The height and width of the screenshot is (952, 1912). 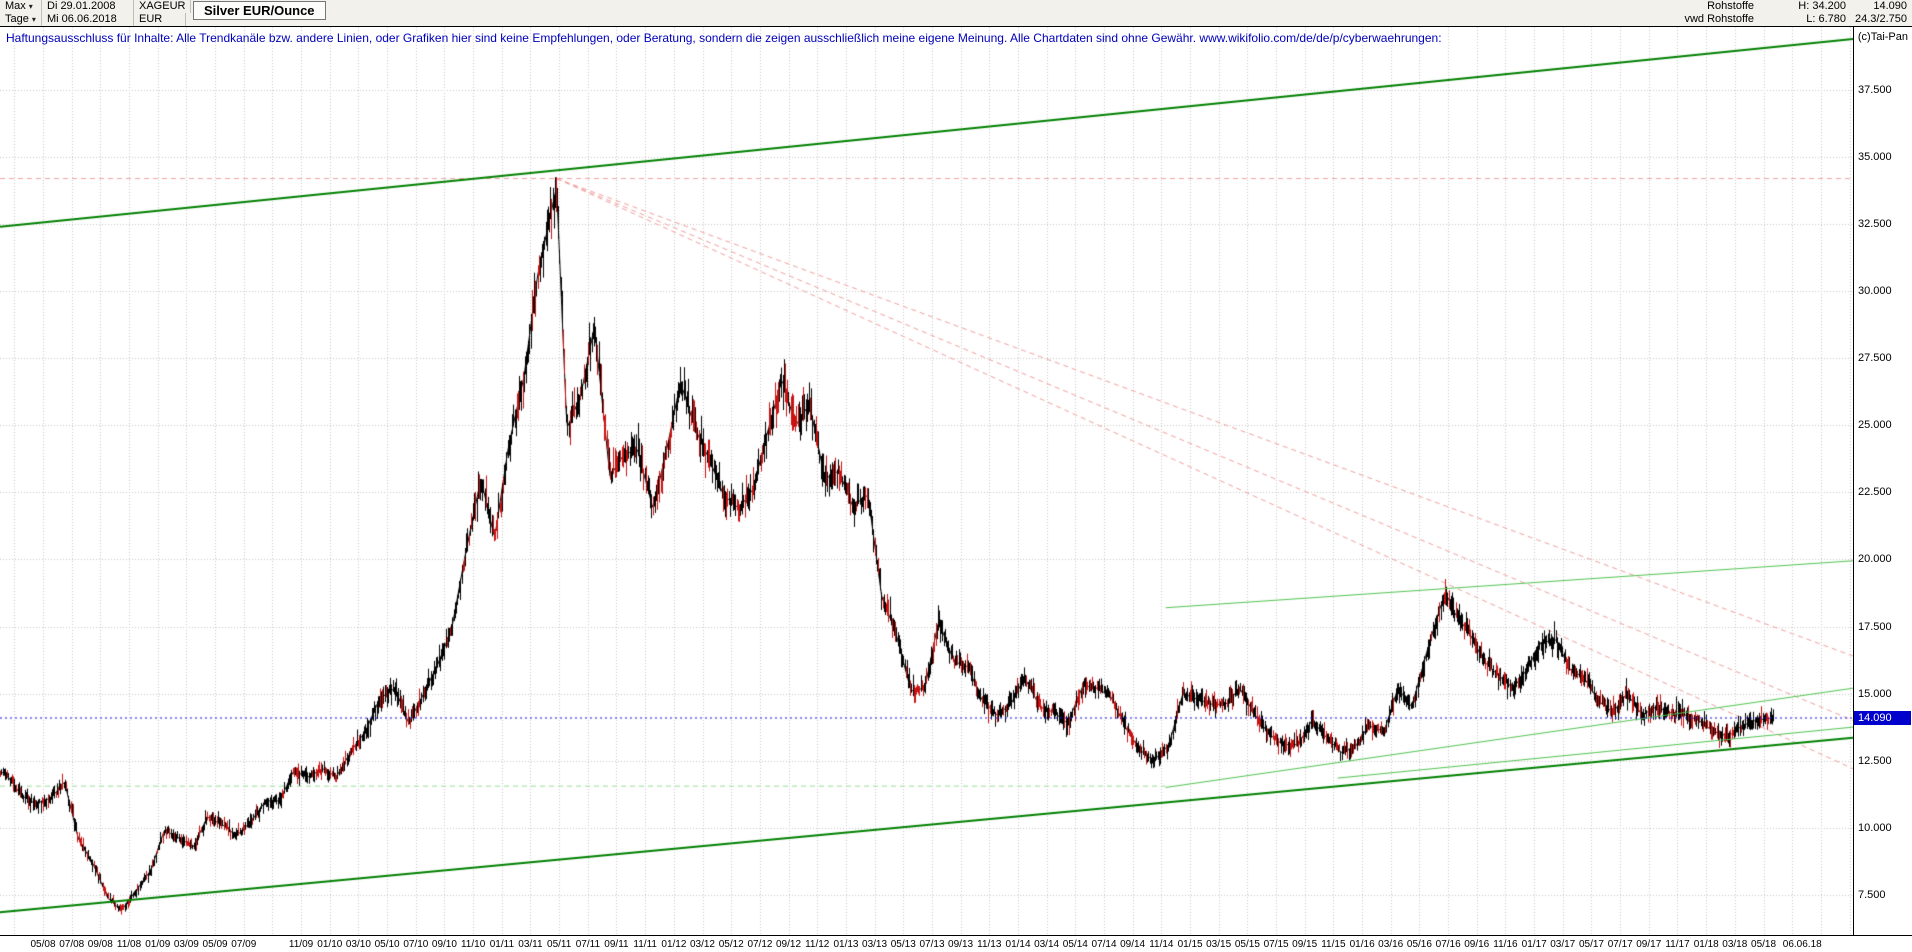 What do you see at coordinates (88, 6) in the screenshot?
I see `start-date-field: Di 29.01.2008` at bounding box center [88, 6].